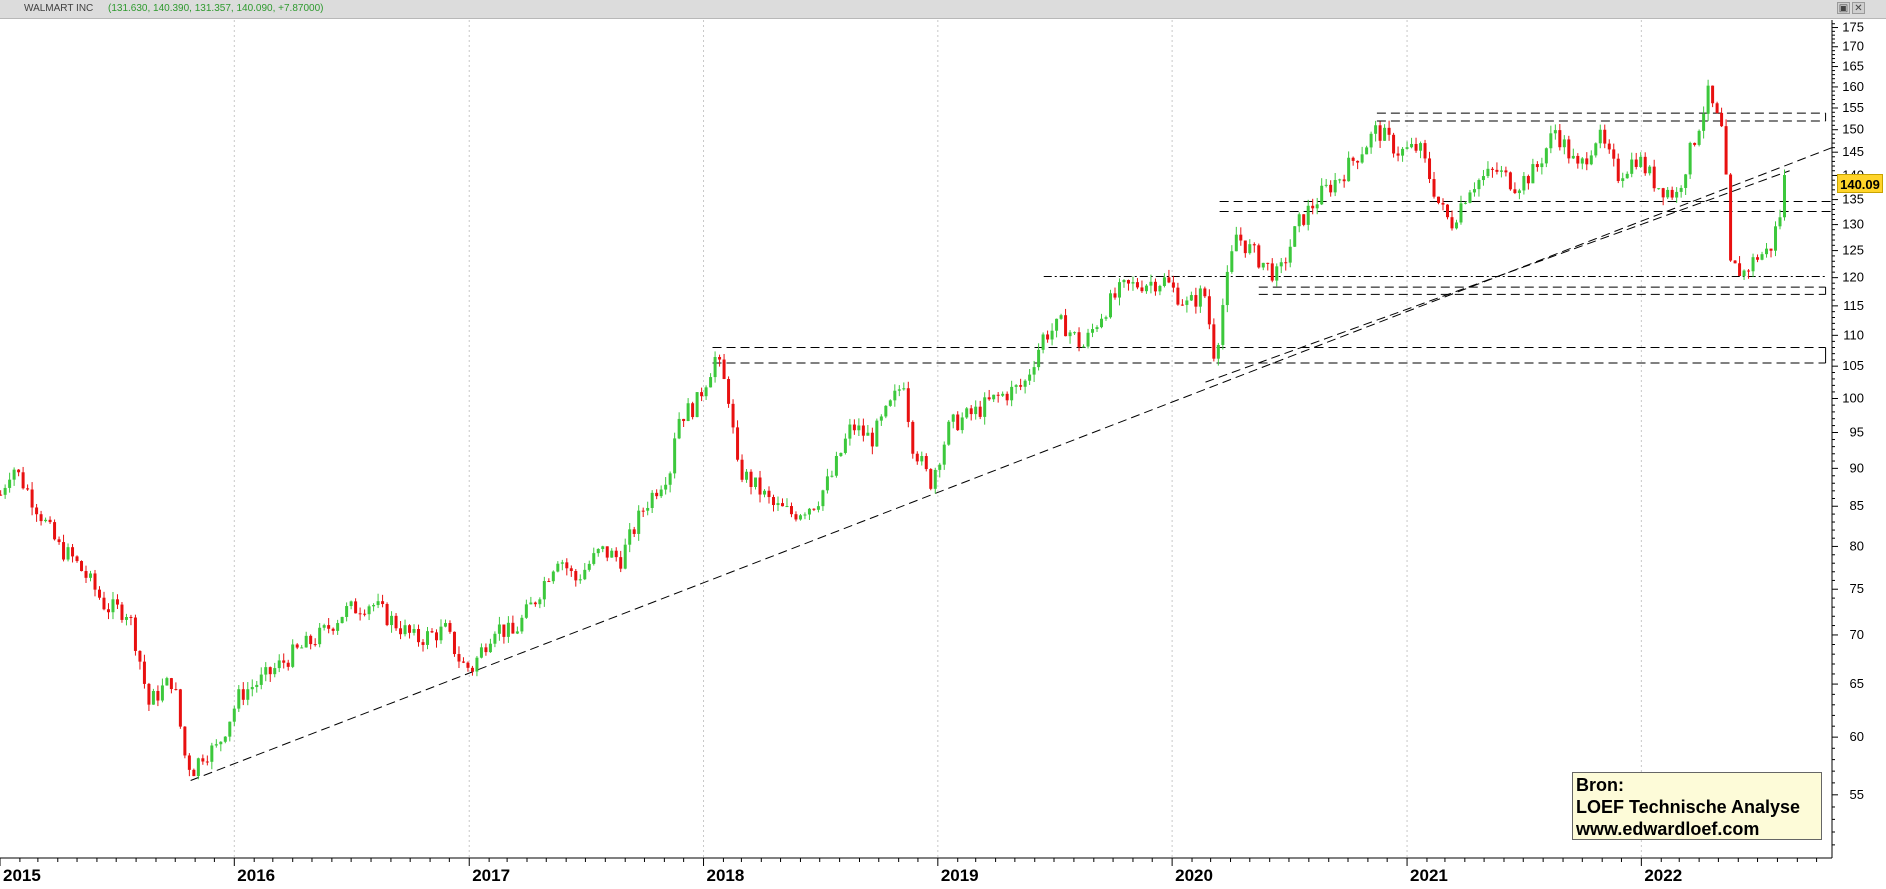  I want to click on y-tick-label: 135, so click(1853, 199).